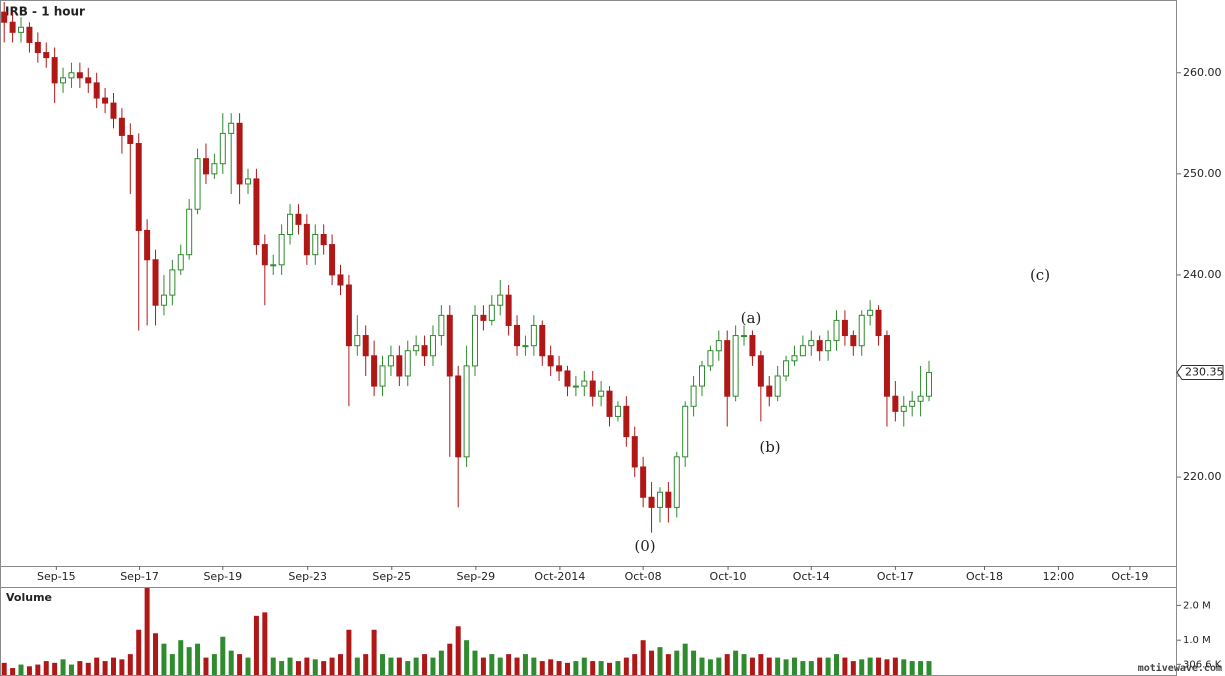 This screenshot has width=1225, height=676. I want to click on y-tick-label: 306.6 K, so click(1202, 664).